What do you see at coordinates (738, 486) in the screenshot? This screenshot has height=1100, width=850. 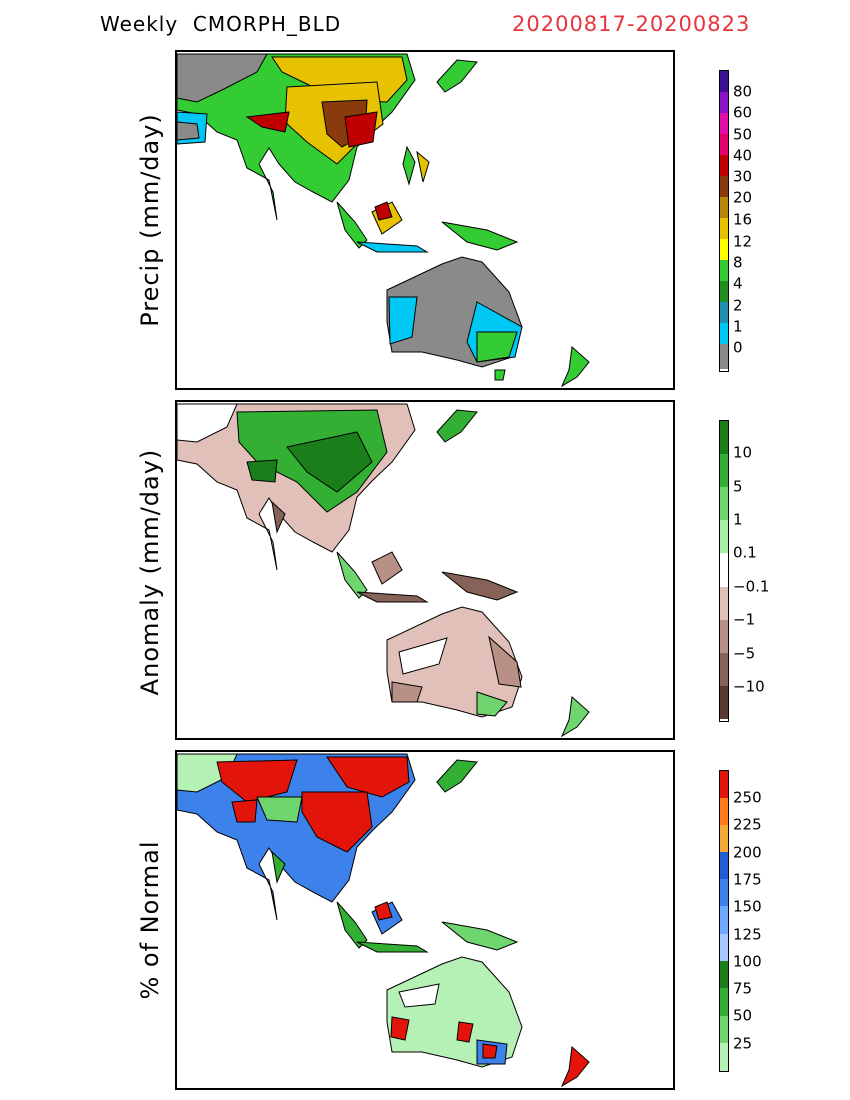 I see `anomaly-tick-label: 5` at bounding box center [738, 486].